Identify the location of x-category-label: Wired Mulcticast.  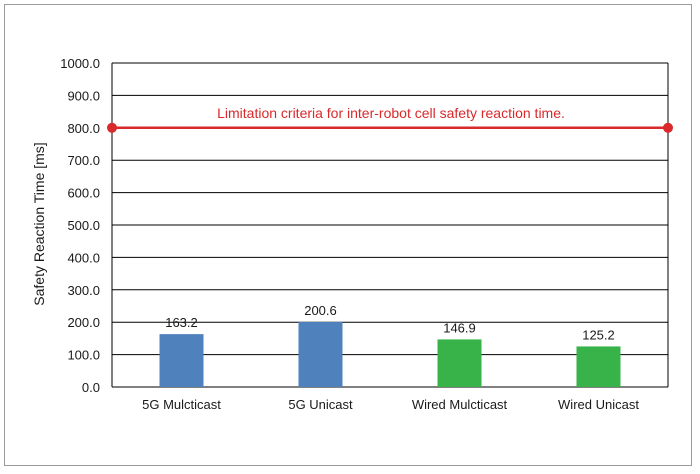
(460, 404).